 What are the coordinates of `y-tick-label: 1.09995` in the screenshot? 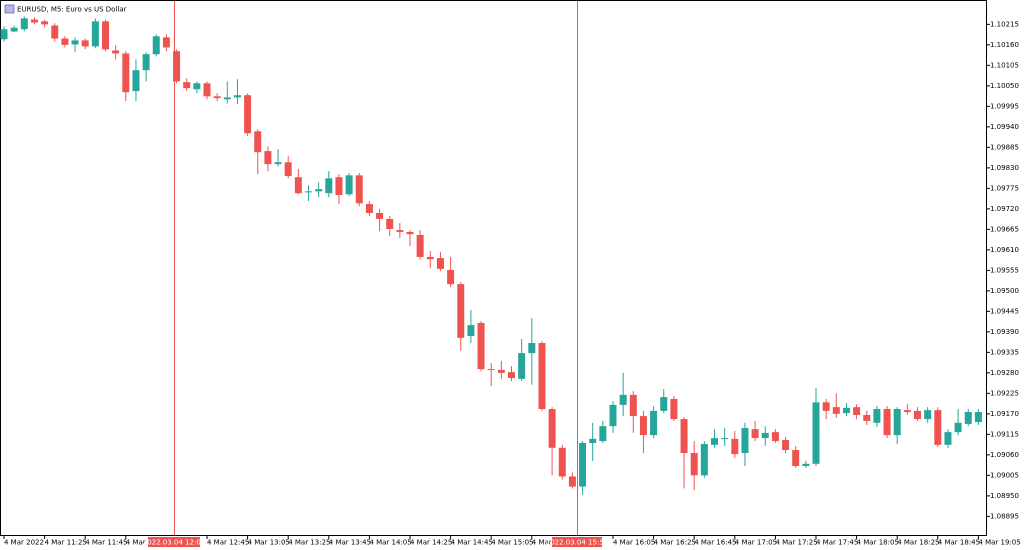 It's located at (1004, 106).